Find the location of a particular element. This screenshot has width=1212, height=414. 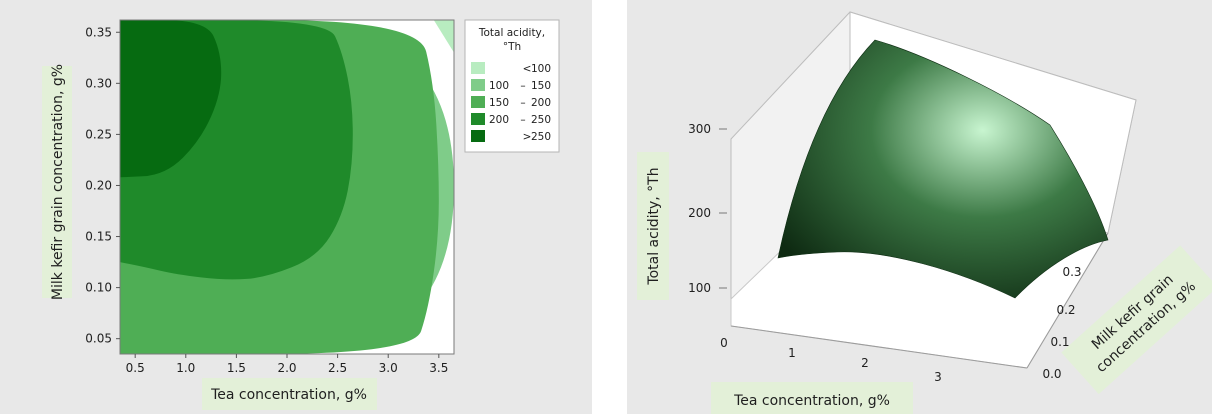

x-tick-label: 3.0 is located at coordinates (388, 368).